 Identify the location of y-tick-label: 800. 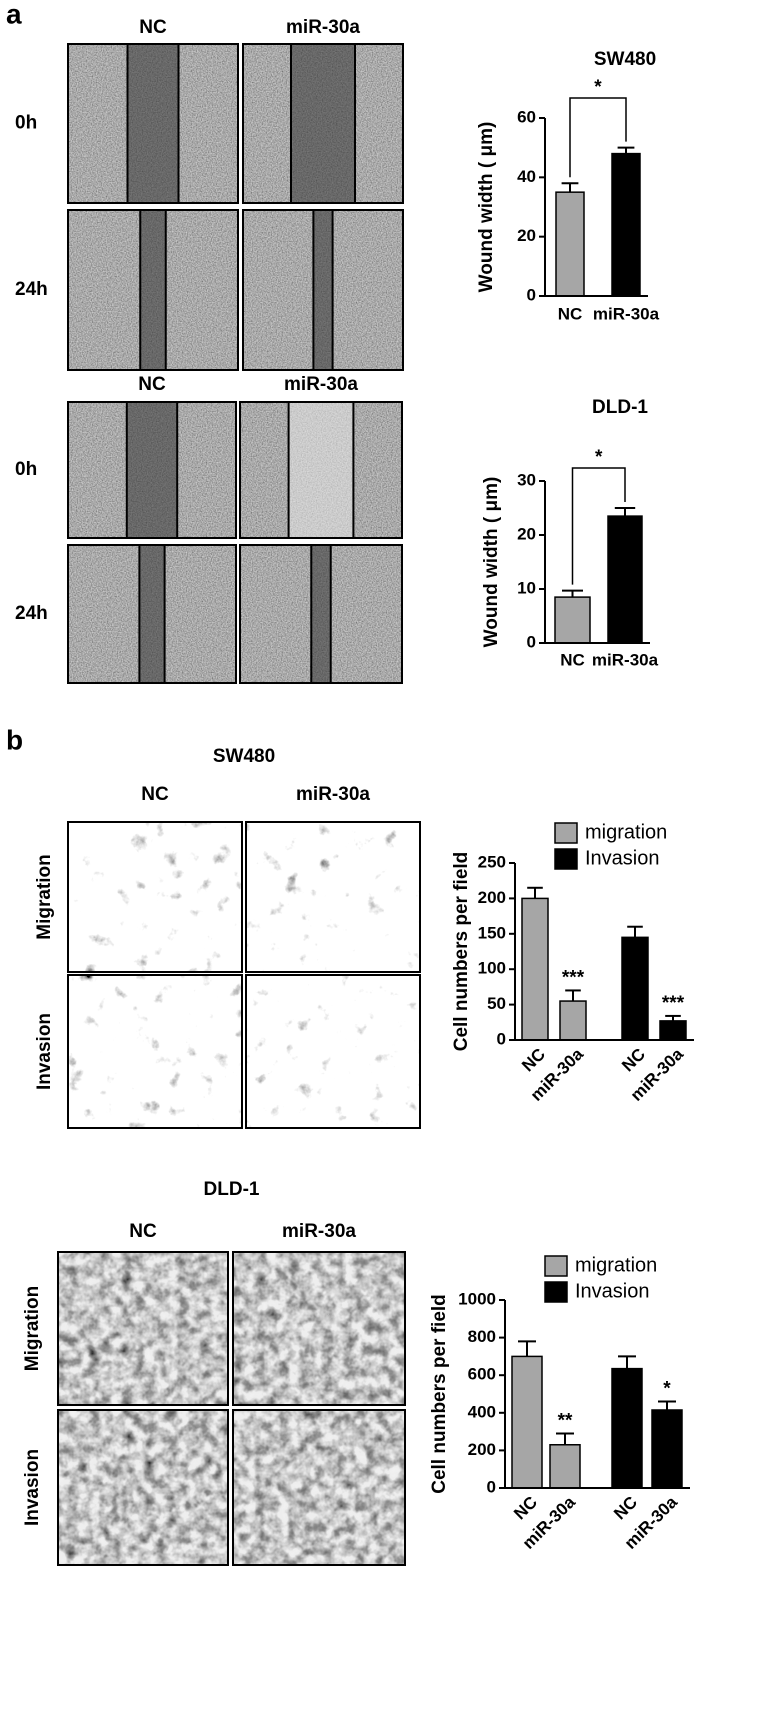
(482, 1336).